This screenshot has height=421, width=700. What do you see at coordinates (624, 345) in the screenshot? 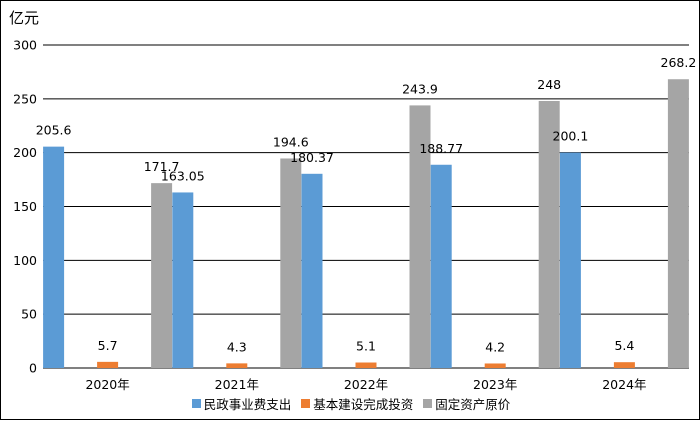
I see `data-label: 5.4` at bounding box center [624, 345].